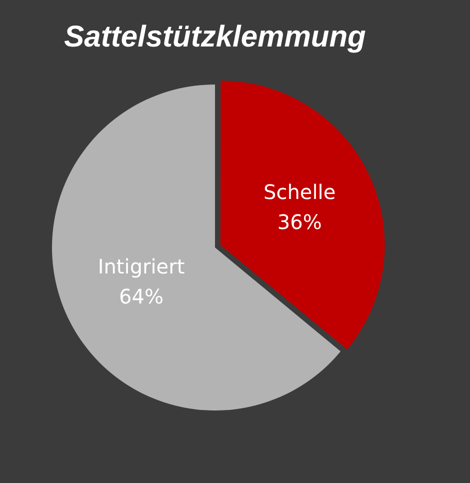 Image resolution: width=470 pixels, height=483 pixels. What do you see at coordinates (299, 222) in the screenshot?
I see `data-label: 36%` at bounding box center [299, 222].